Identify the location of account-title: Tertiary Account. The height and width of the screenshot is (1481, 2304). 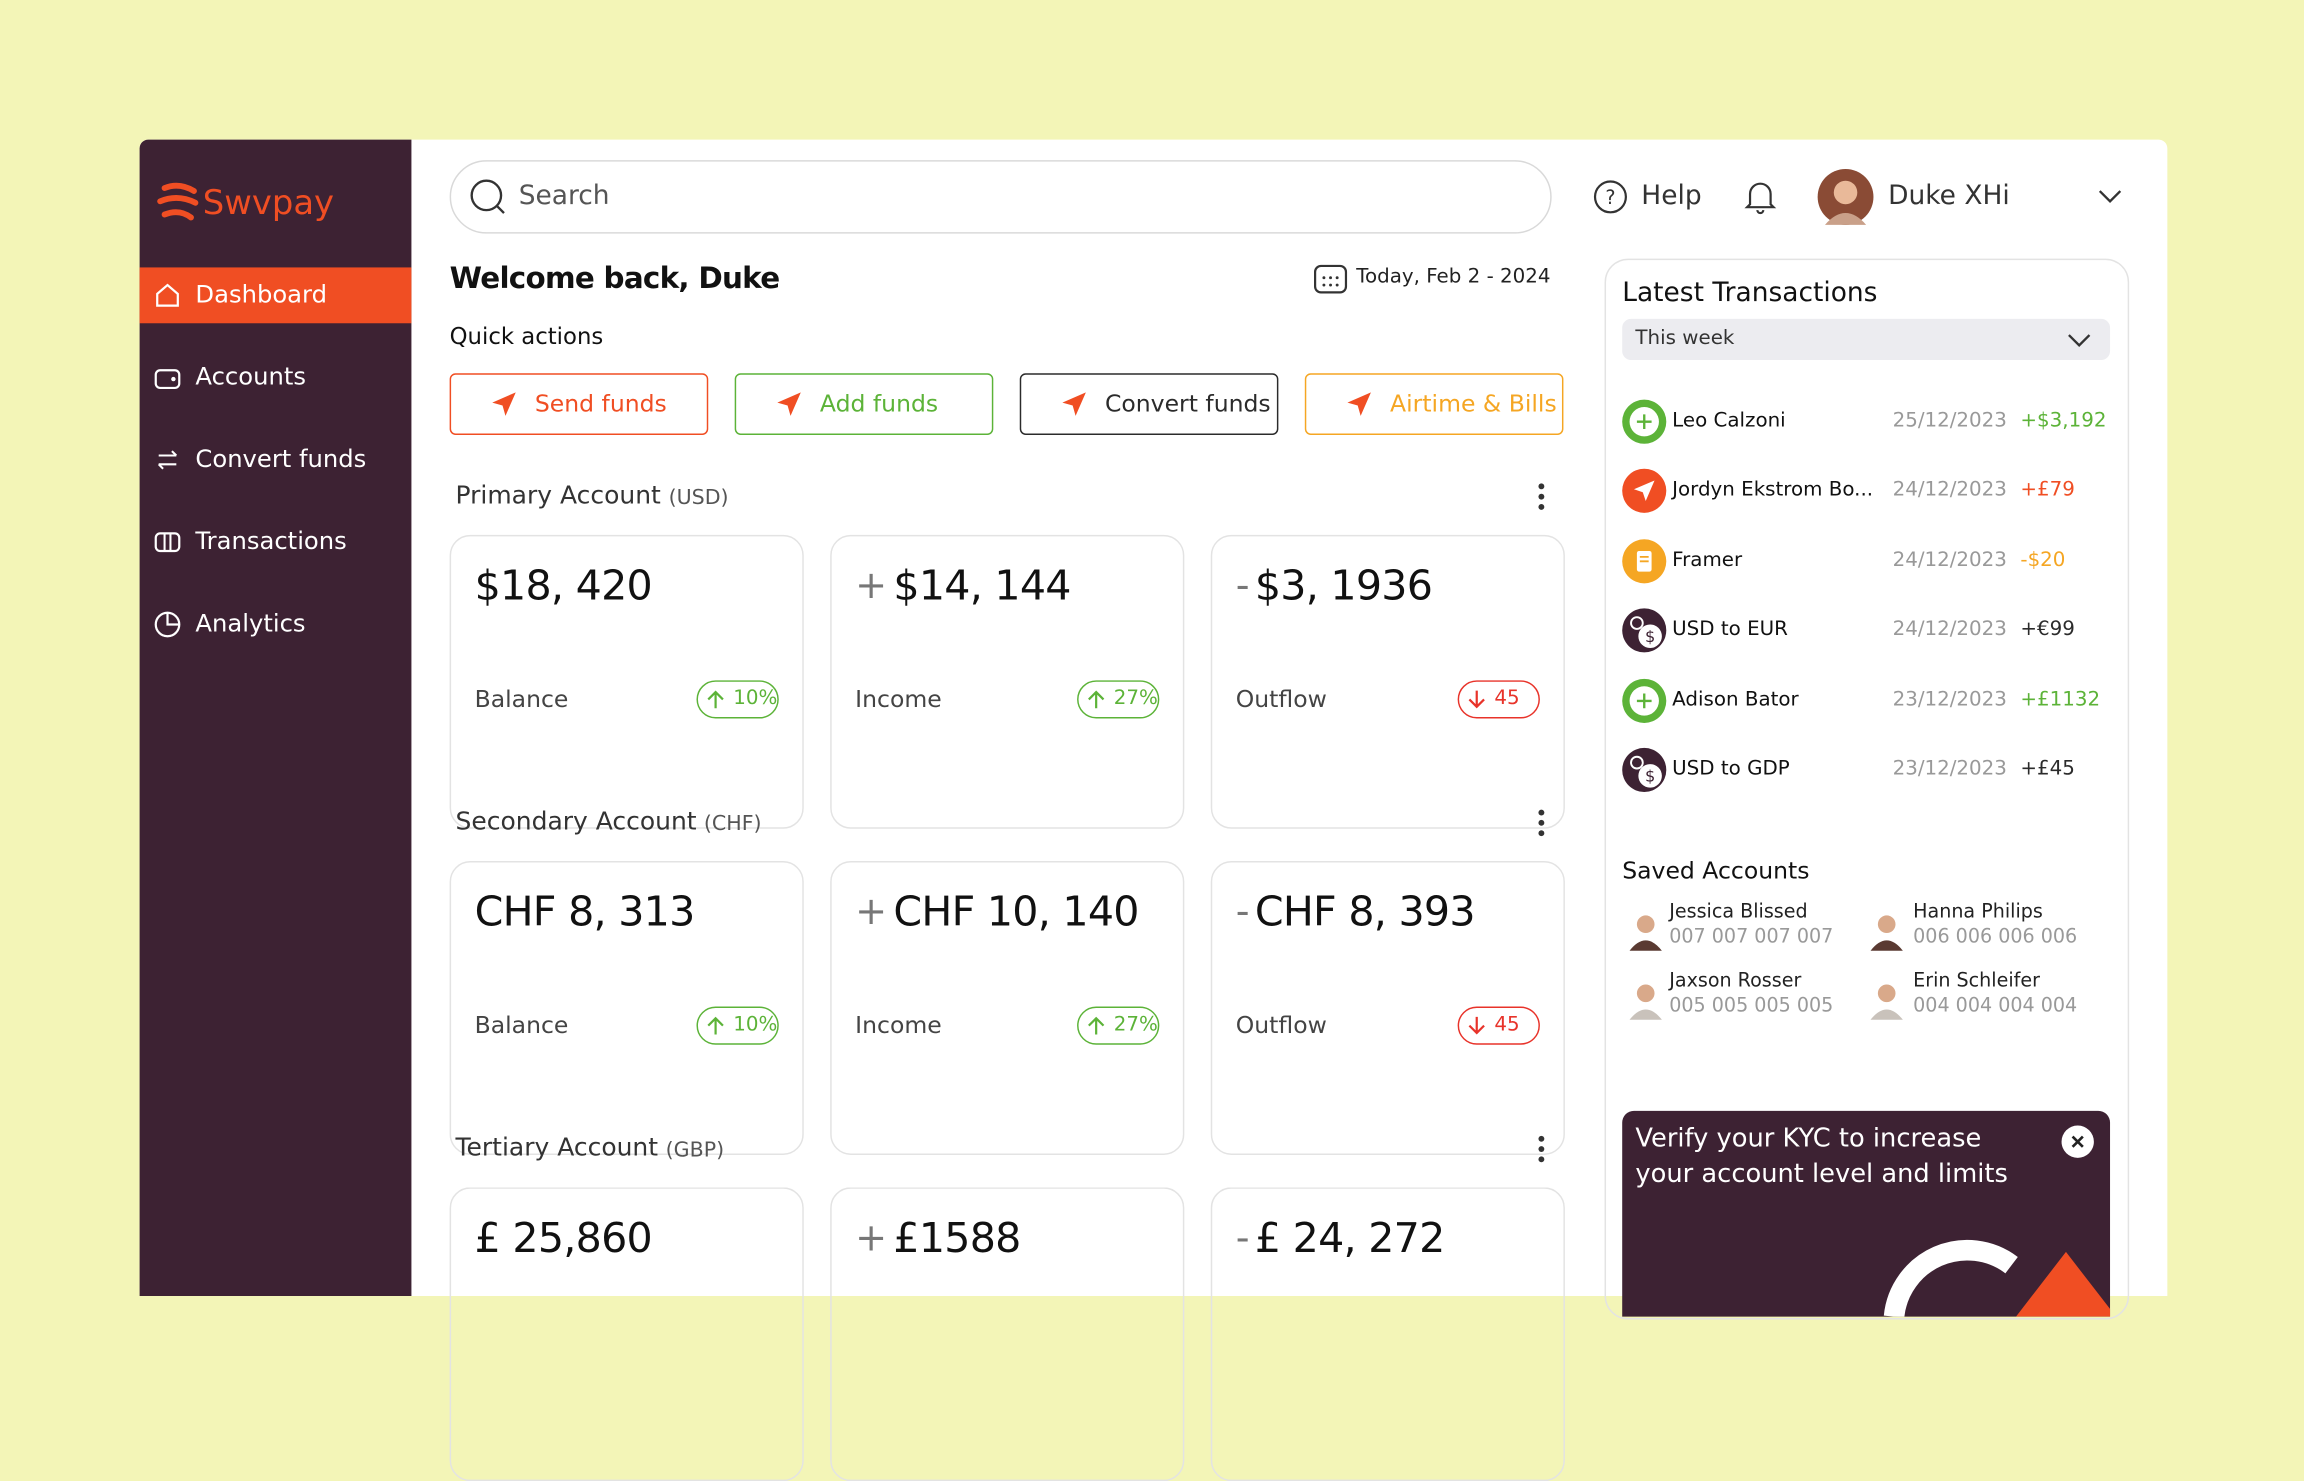
(557, 1148).